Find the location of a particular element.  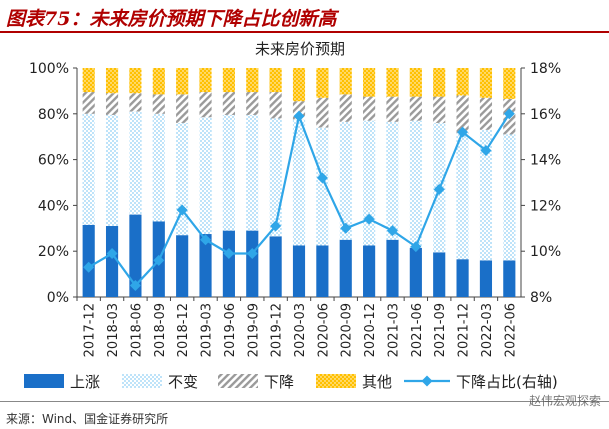

legend: 上涨 不变 下降 其他 下降占比(右轴) is located at coordinates (291, 382).